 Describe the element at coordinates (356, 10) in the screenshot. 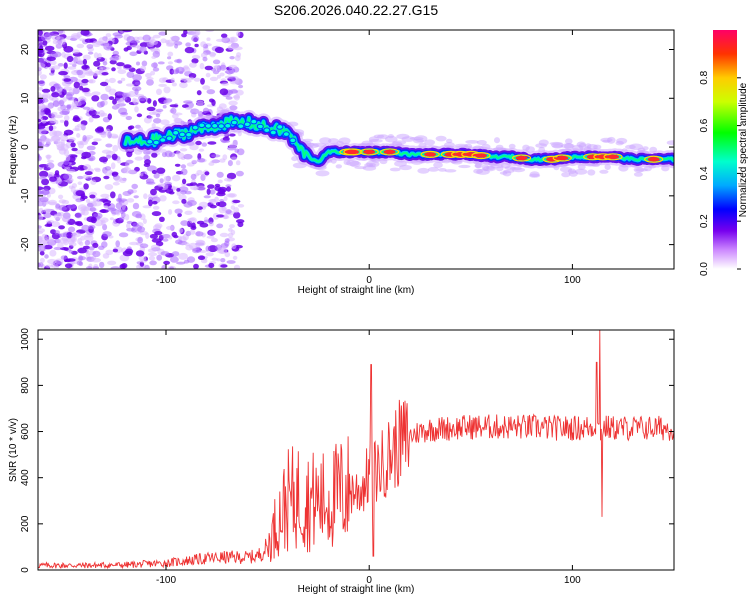

I see `figure-title: S206.2026.040.22.27.G15` at that location.